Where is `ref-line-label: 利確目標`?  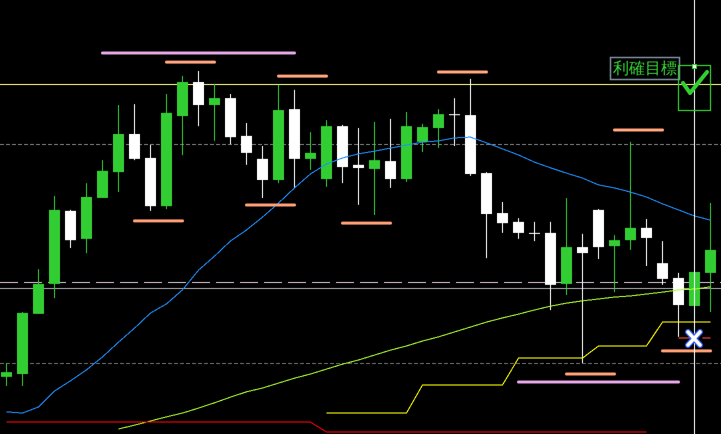 ref-line-label: 利確目標 is located at coordinates (645, 68).